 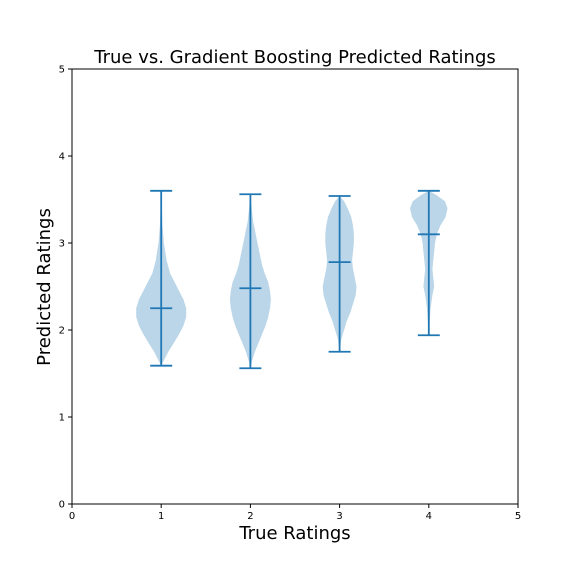 I want to click on y-tick-label: 0, so click(x=62, y=505).